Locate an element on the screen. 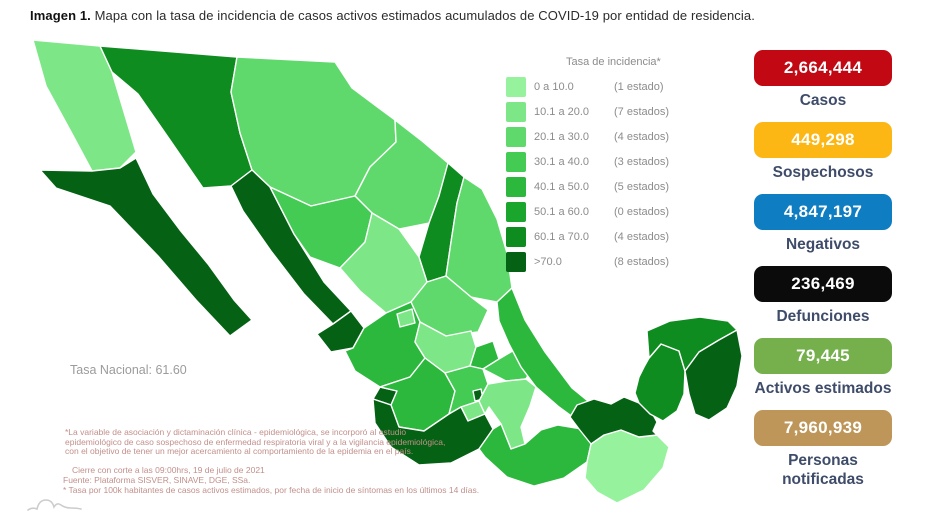 Image resolution: width=940 pixels, height=522 pixels. legend-state-count: (0 estados) is located at coordinates (642, 212).